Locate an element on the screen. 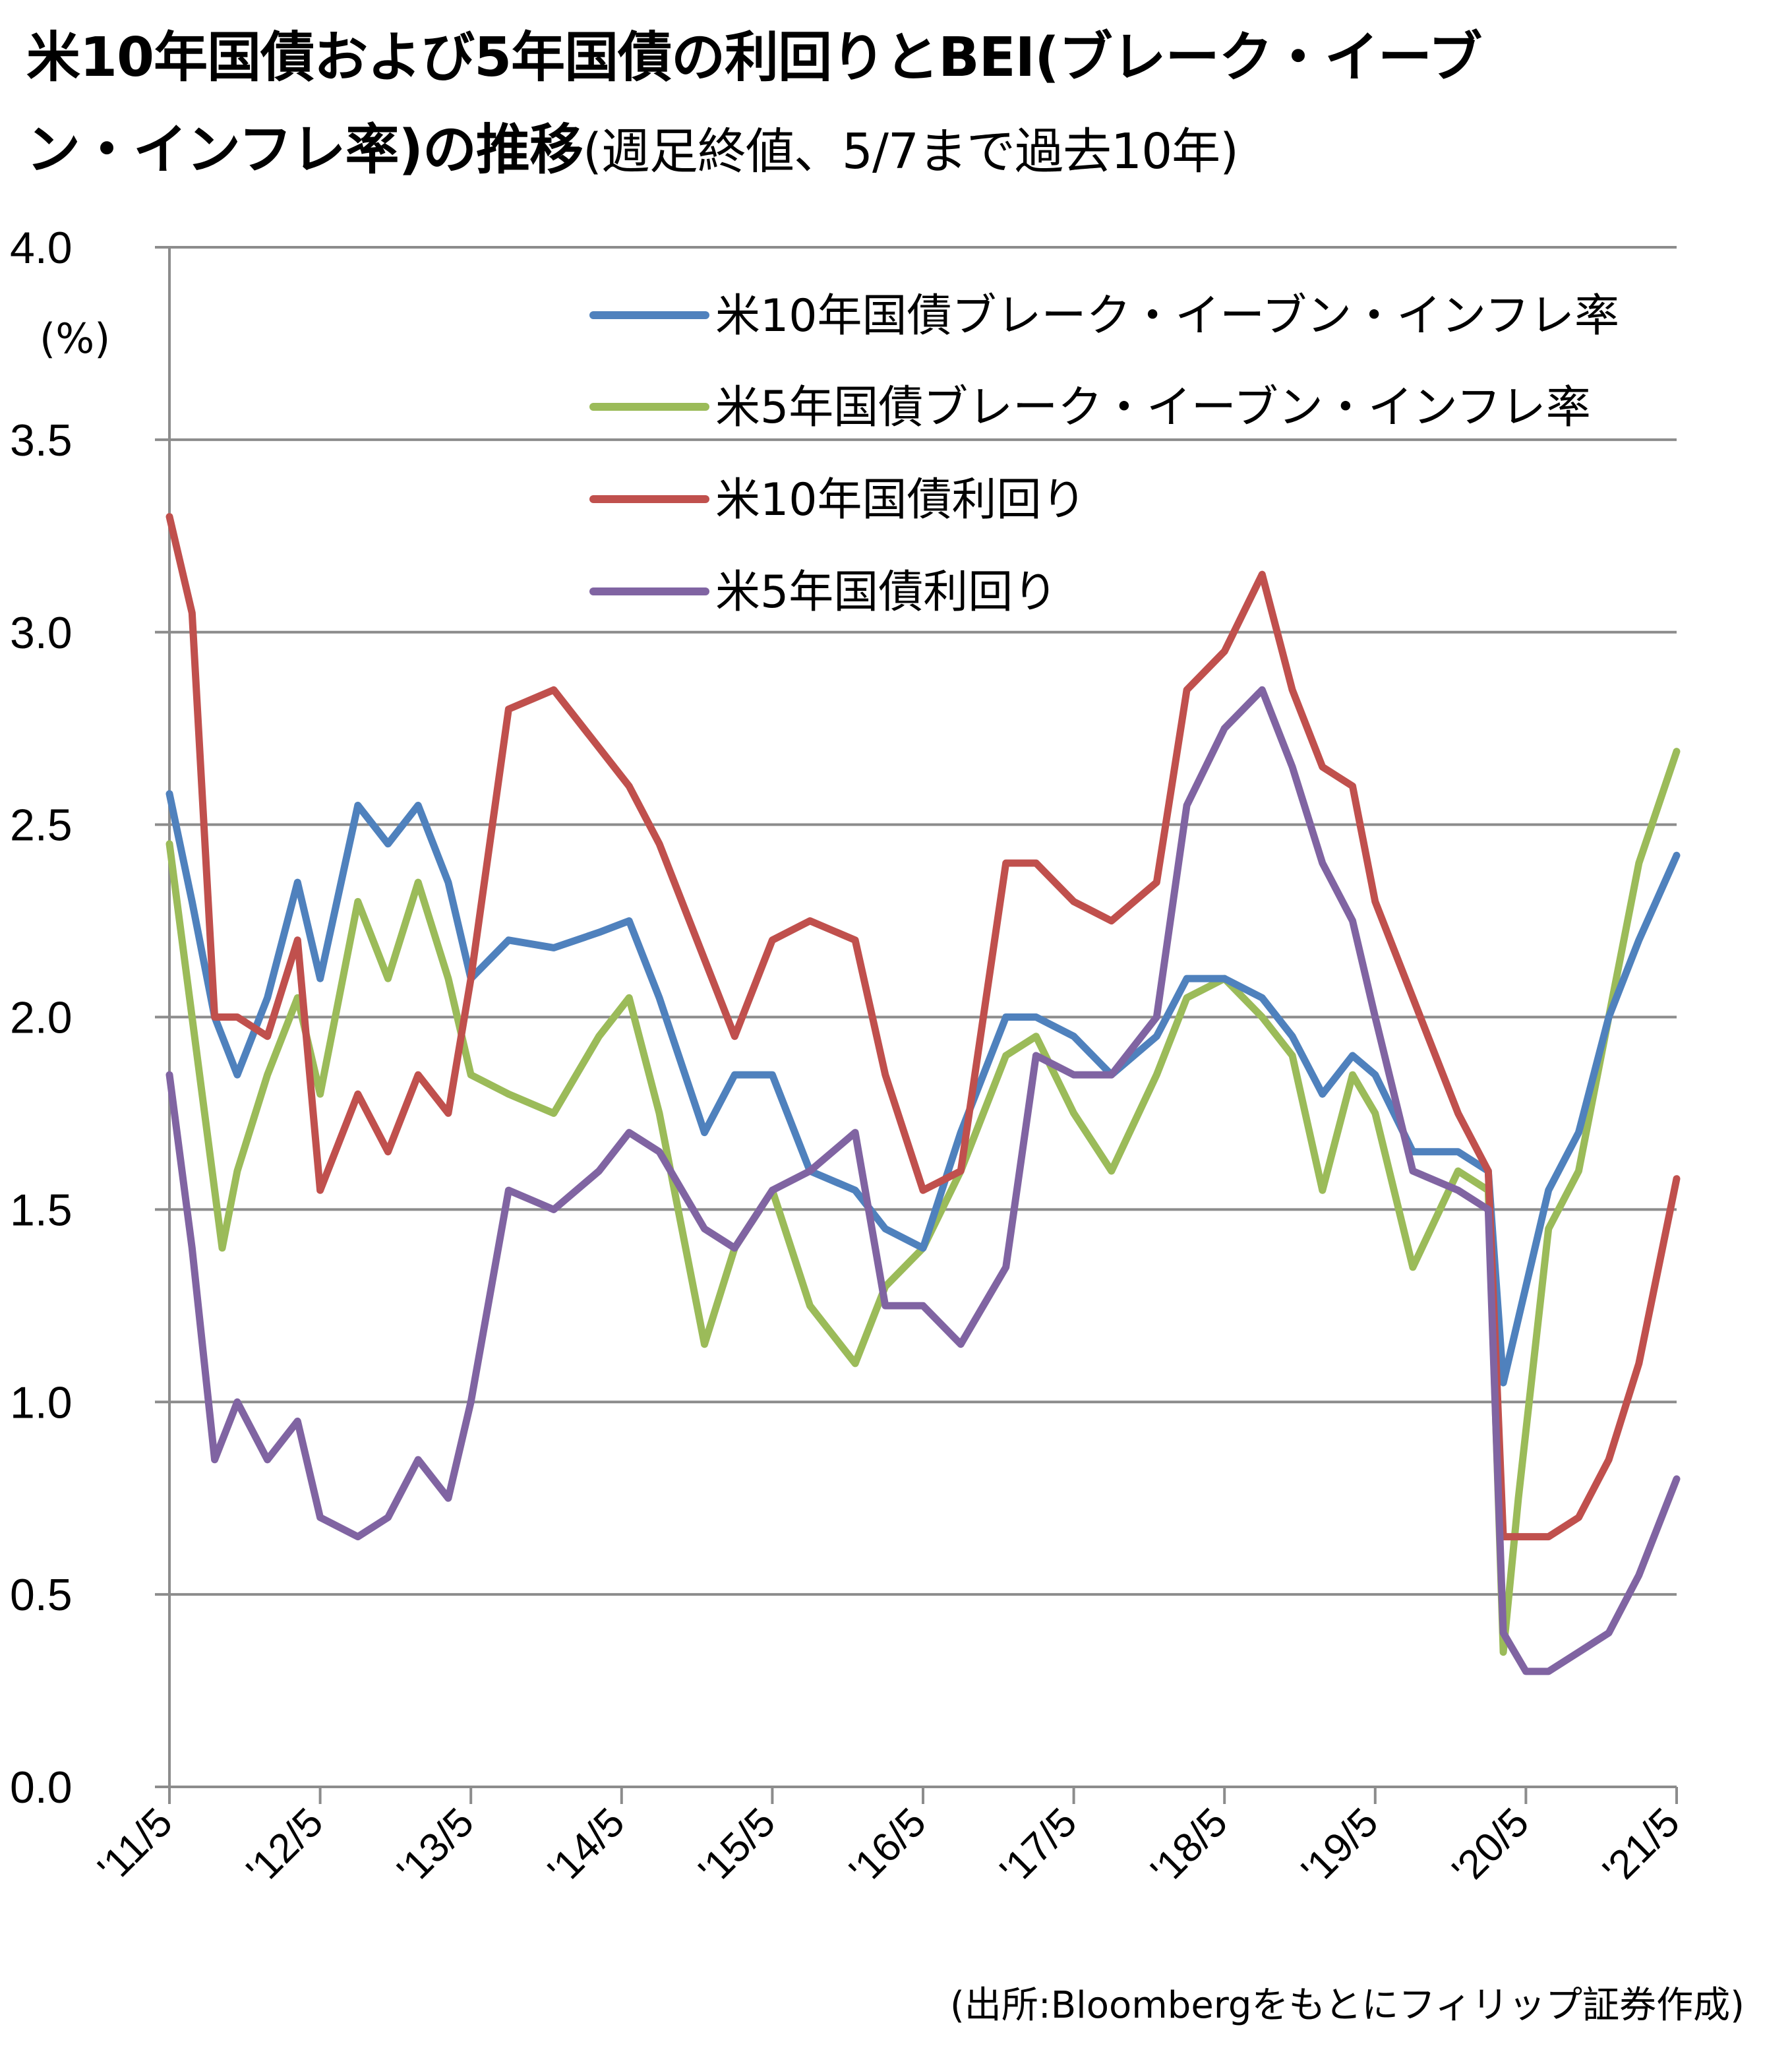 The height and width of the screenshot is (2046, 1792). y-tick-label: 4.0 is located at coordinates (41, 248).